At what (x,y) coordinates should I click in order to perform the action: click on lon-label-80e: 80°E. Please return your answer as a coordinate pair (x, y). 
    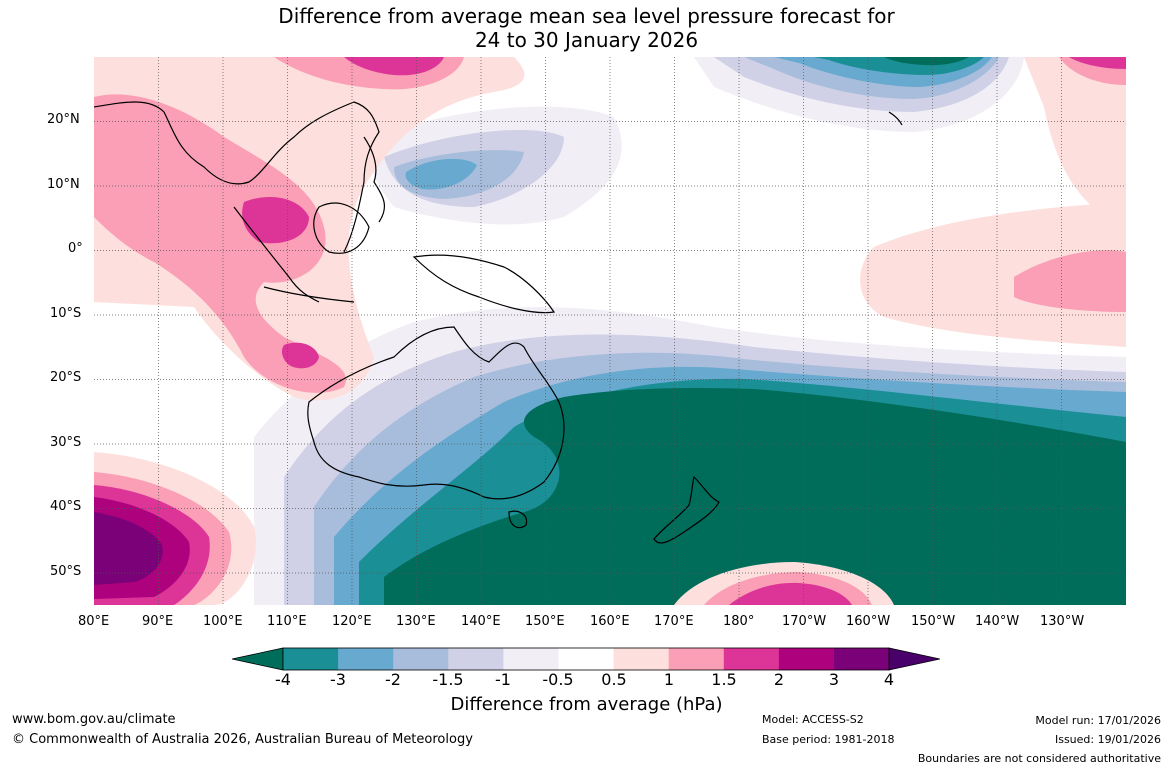
    Looking at the image, I should click on (94, 621).